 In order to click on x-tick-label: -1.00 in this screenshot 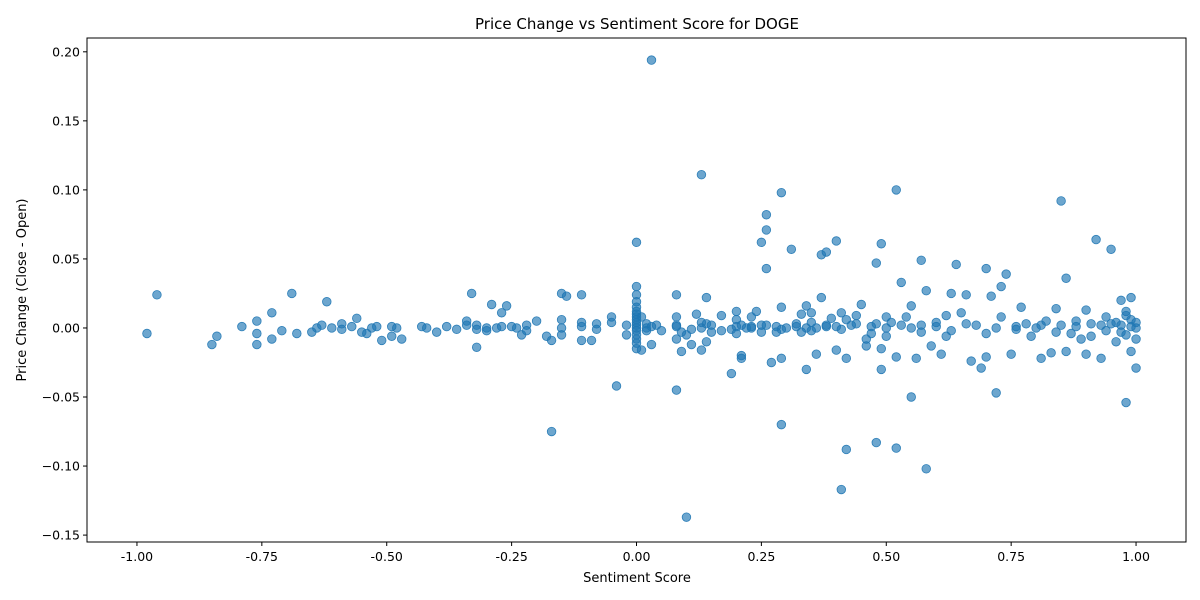, I will do `click(137, 556)`.